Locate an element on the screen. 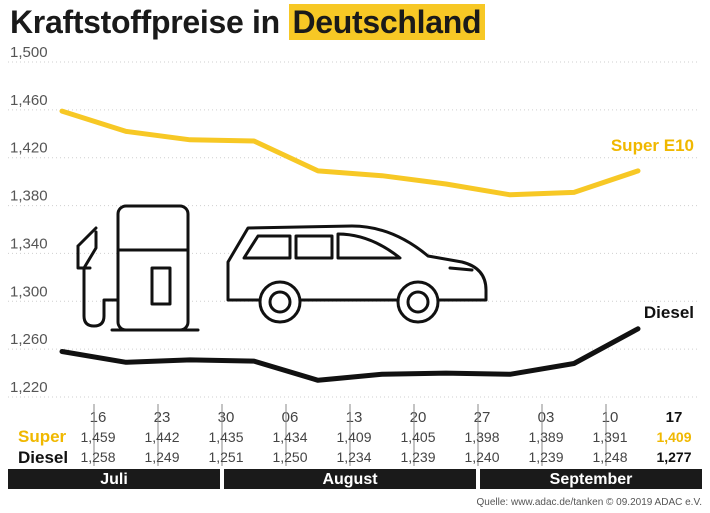 The image size is (710, 513). value-super: 1,434 is located at coordinates (289, 437).